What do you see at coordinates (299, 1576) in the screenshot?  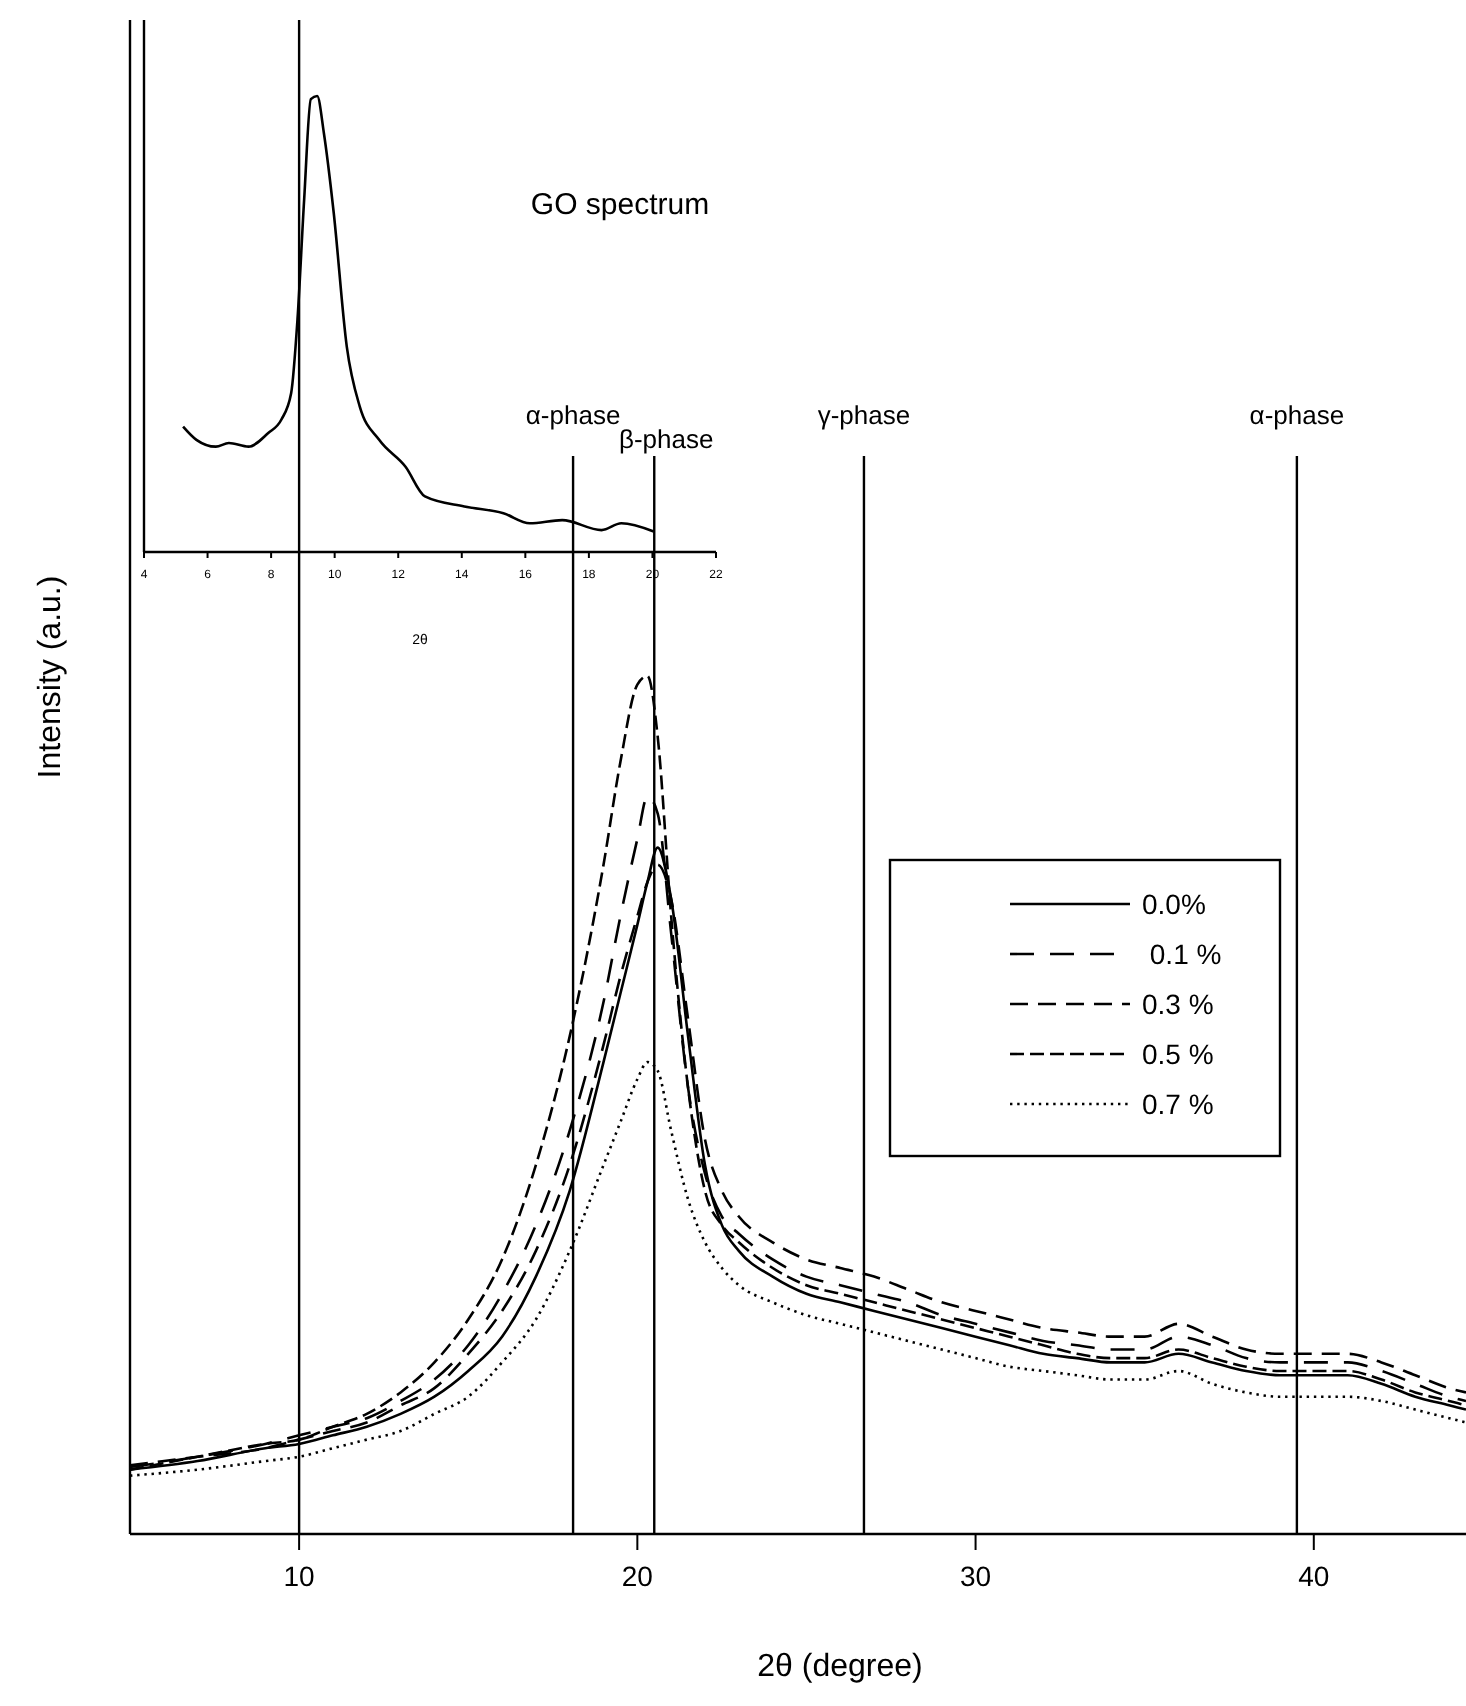 I see `x-tick-label: 10` at bounding box center [299, 1576].